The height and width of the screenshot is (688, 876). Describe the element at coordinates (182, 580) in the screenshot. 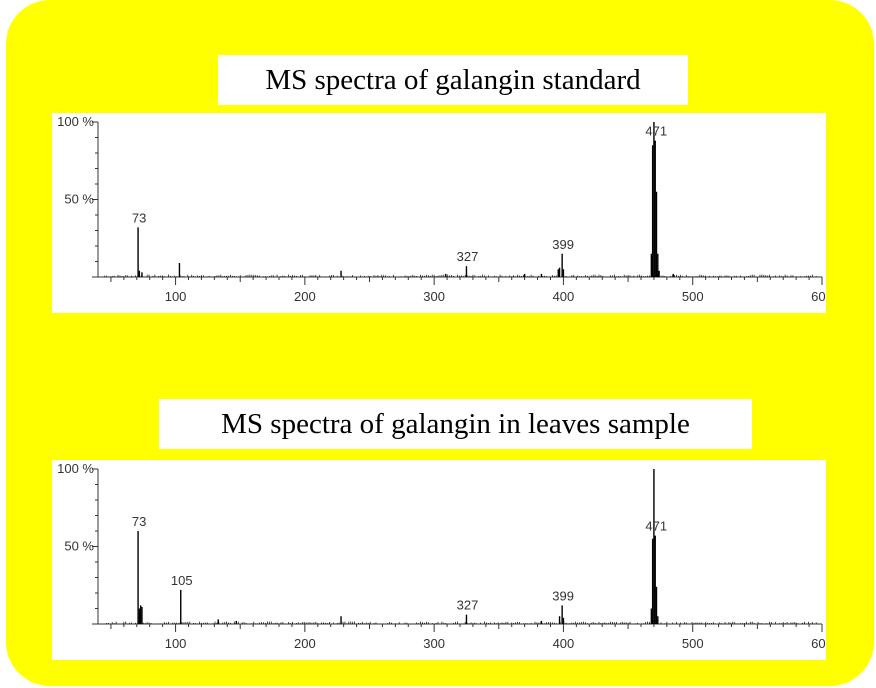

I see `peak-label: 105` at that location.